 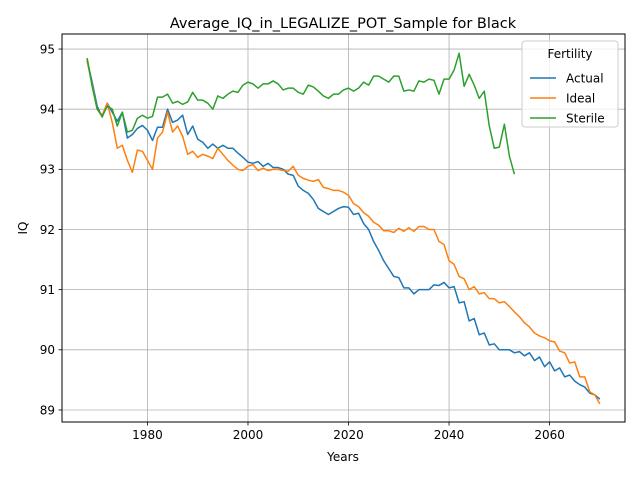 I want to click on y-axis-label: IQ, so click(x=23, y=228).